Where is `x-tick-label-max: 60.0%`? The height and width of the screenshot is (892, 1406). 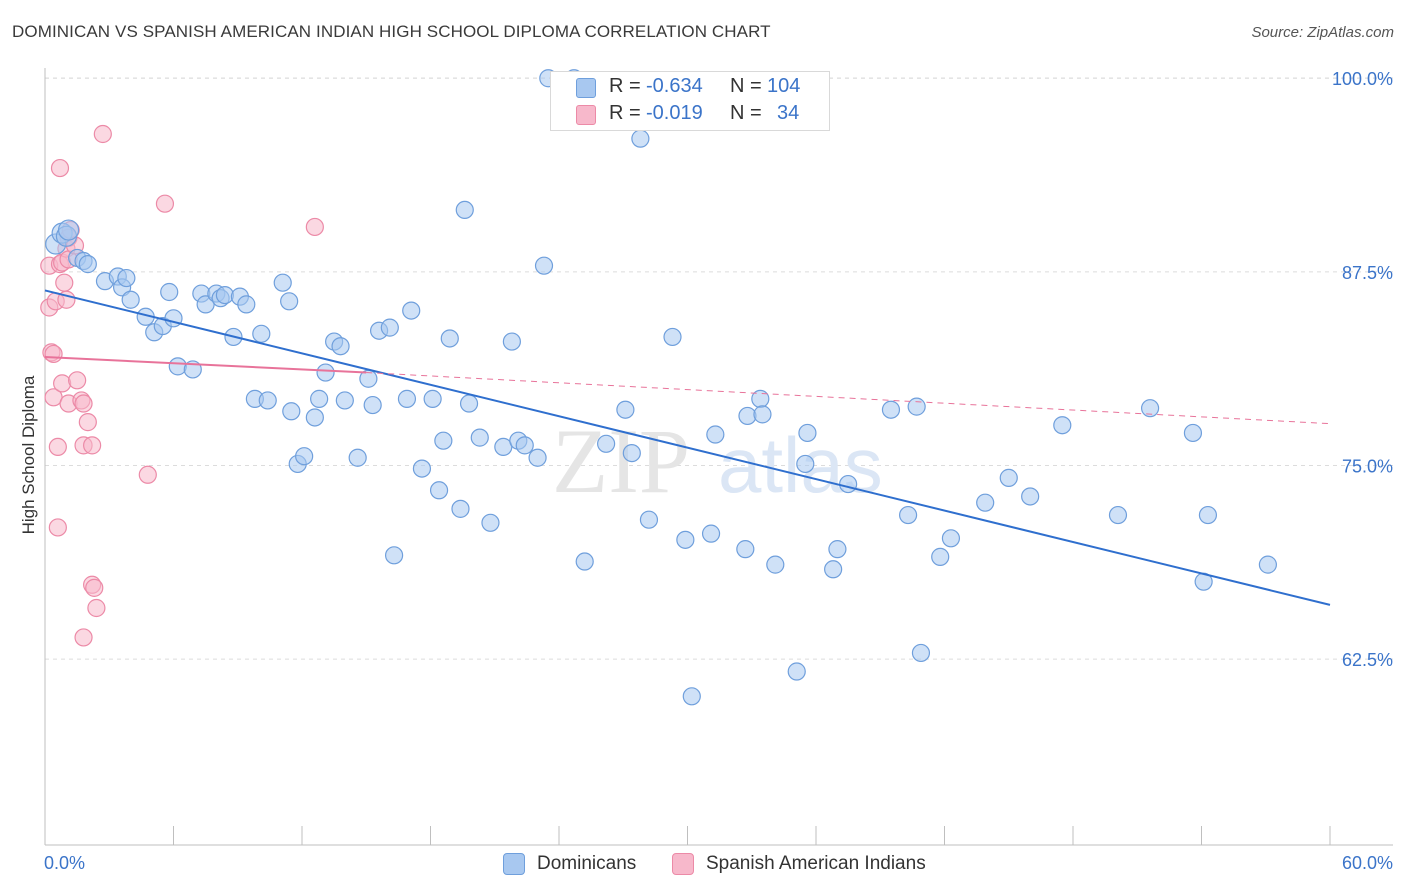
x-tick-label-max: 60.0% is located at coordinates (1367, 863).